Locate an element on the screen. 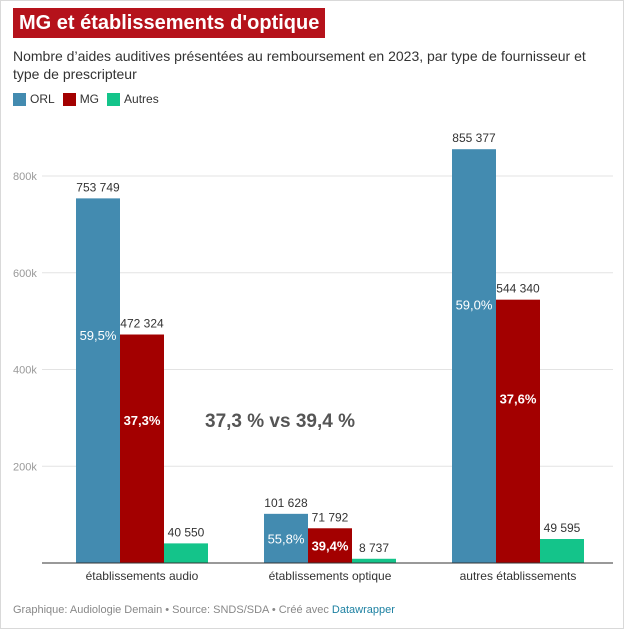  x-tick-label-2: autres établissements is located at coordinates (518, 576).